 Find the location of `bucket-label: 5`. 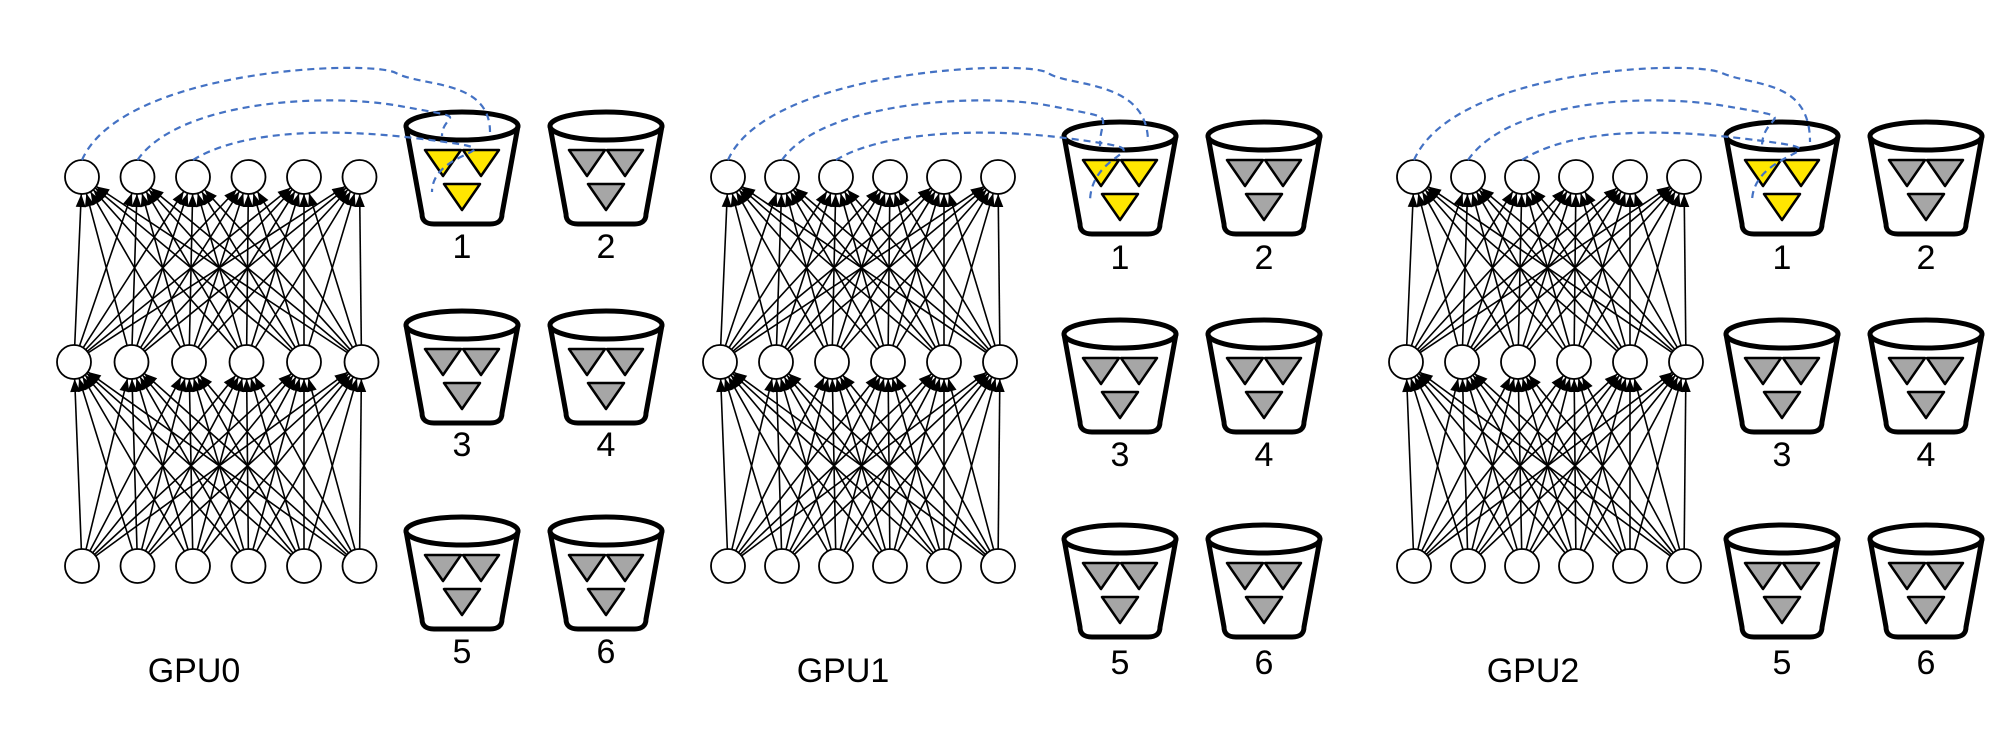

bucket-label: 5 is located at coordinates (1120, 663).